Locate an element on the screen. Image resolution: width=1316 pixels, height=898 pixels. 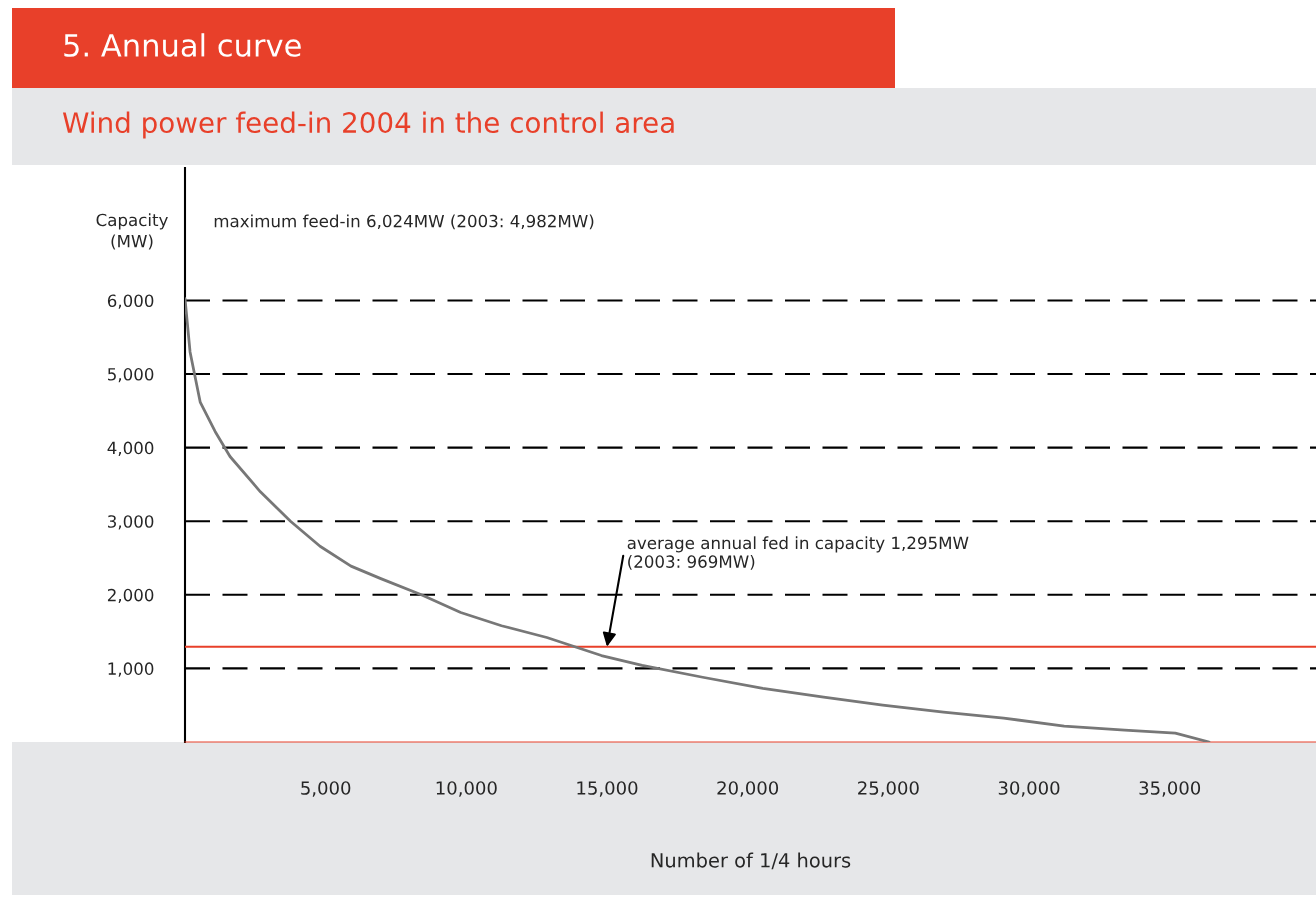
x-tick-label: 30,000 is located at coordinates (1029, 789).